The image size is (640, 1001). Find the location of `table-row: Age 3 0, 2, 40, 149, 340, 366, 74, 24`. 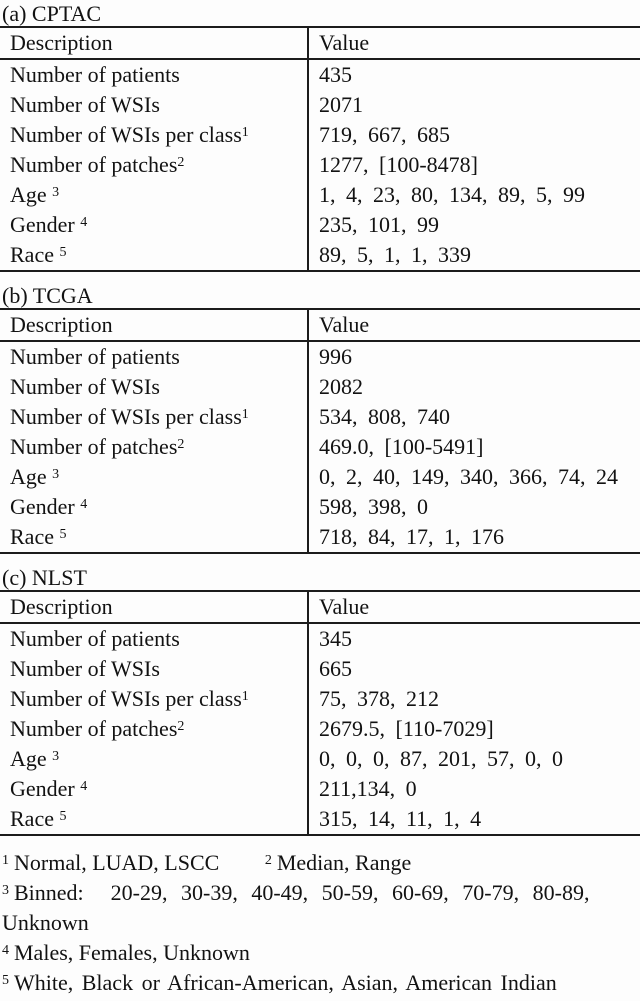

table-row: Age 3 0, 2, 40, 149, 340, 366, 74, 24 is located at coordinates (320, 477).